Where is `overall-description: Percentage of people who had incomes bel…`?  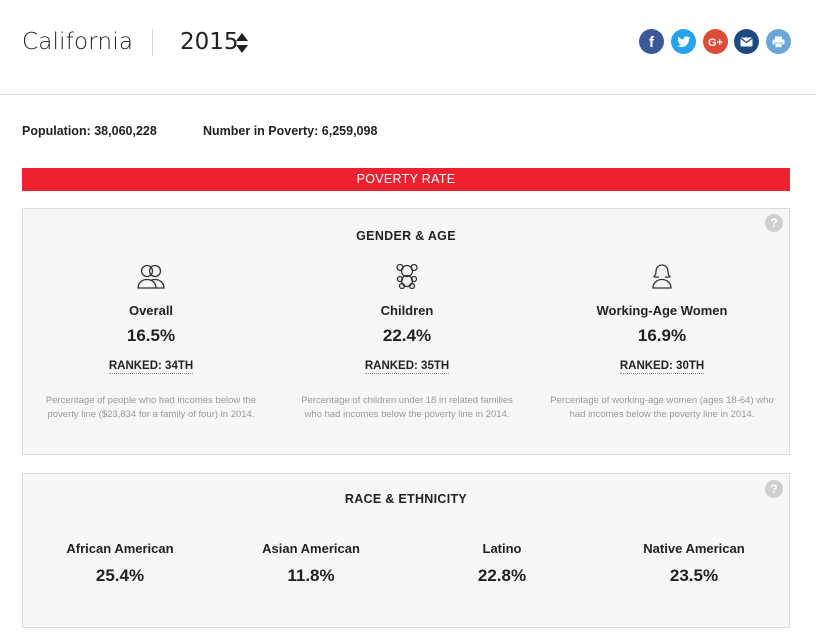
overall-description: Percentage of people who had incomes bel… is located at coordinates (151, 407).